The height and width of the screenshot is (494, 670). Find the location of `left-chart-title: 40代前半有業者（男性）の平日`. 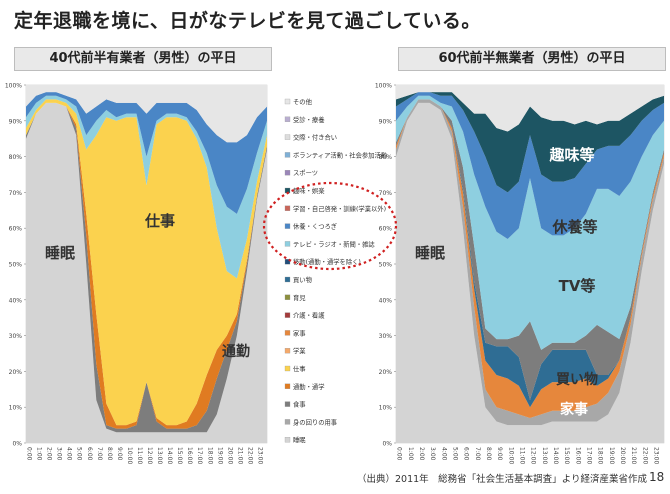

left-chart-title: 40代前半有業者（男性）の平日 is located at coordinates (143, 59).